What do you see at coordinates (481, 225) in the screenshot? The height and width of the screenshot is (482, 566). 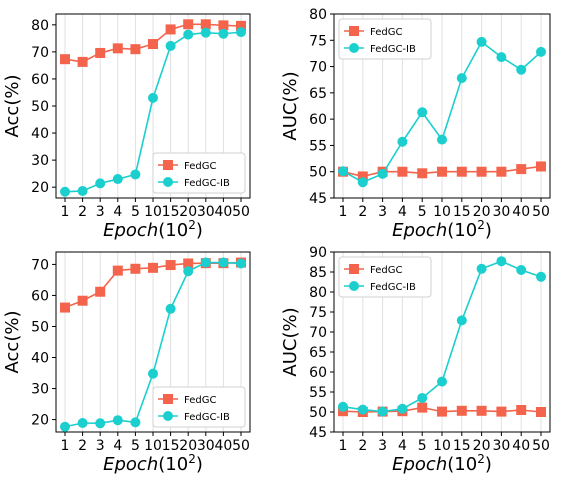 I see `x-axis-label-exponent: 2` at bounding box center [481, 225].